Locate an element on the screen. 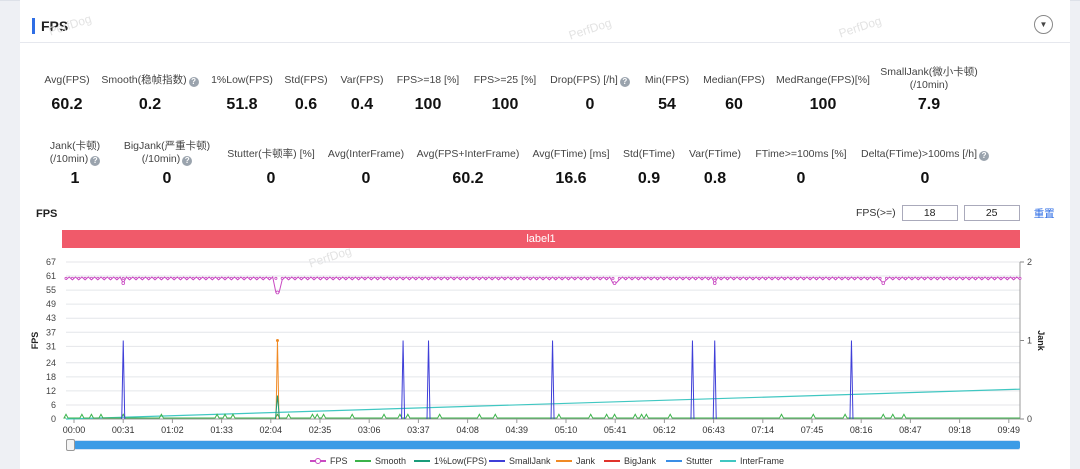 The image size is (1080, 469). x-tick-label: 08:47 is located at coordinates (910, 430).